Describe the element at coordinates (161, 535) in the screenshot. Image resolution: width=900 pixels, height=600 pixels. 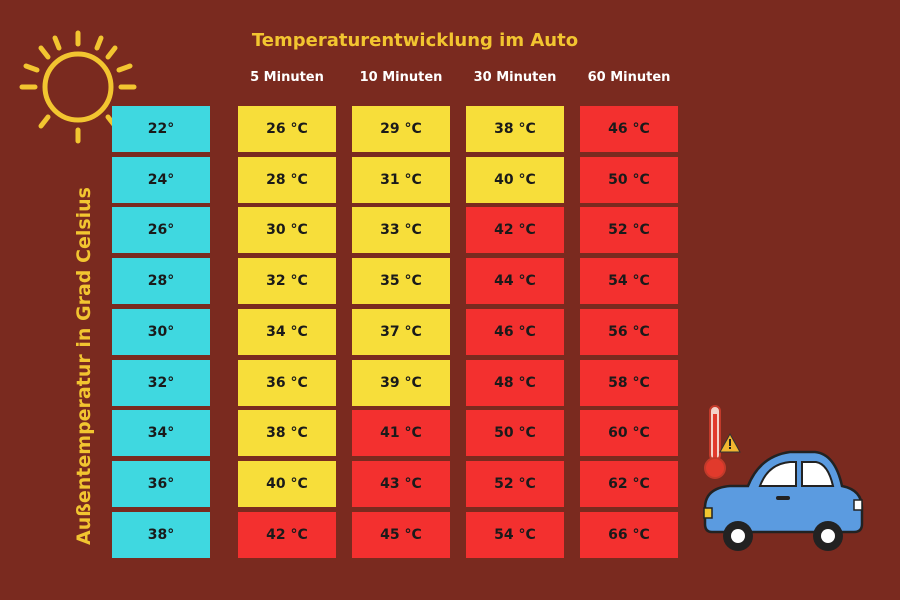
I see `outside-temperature-cell: 38°` at that location.